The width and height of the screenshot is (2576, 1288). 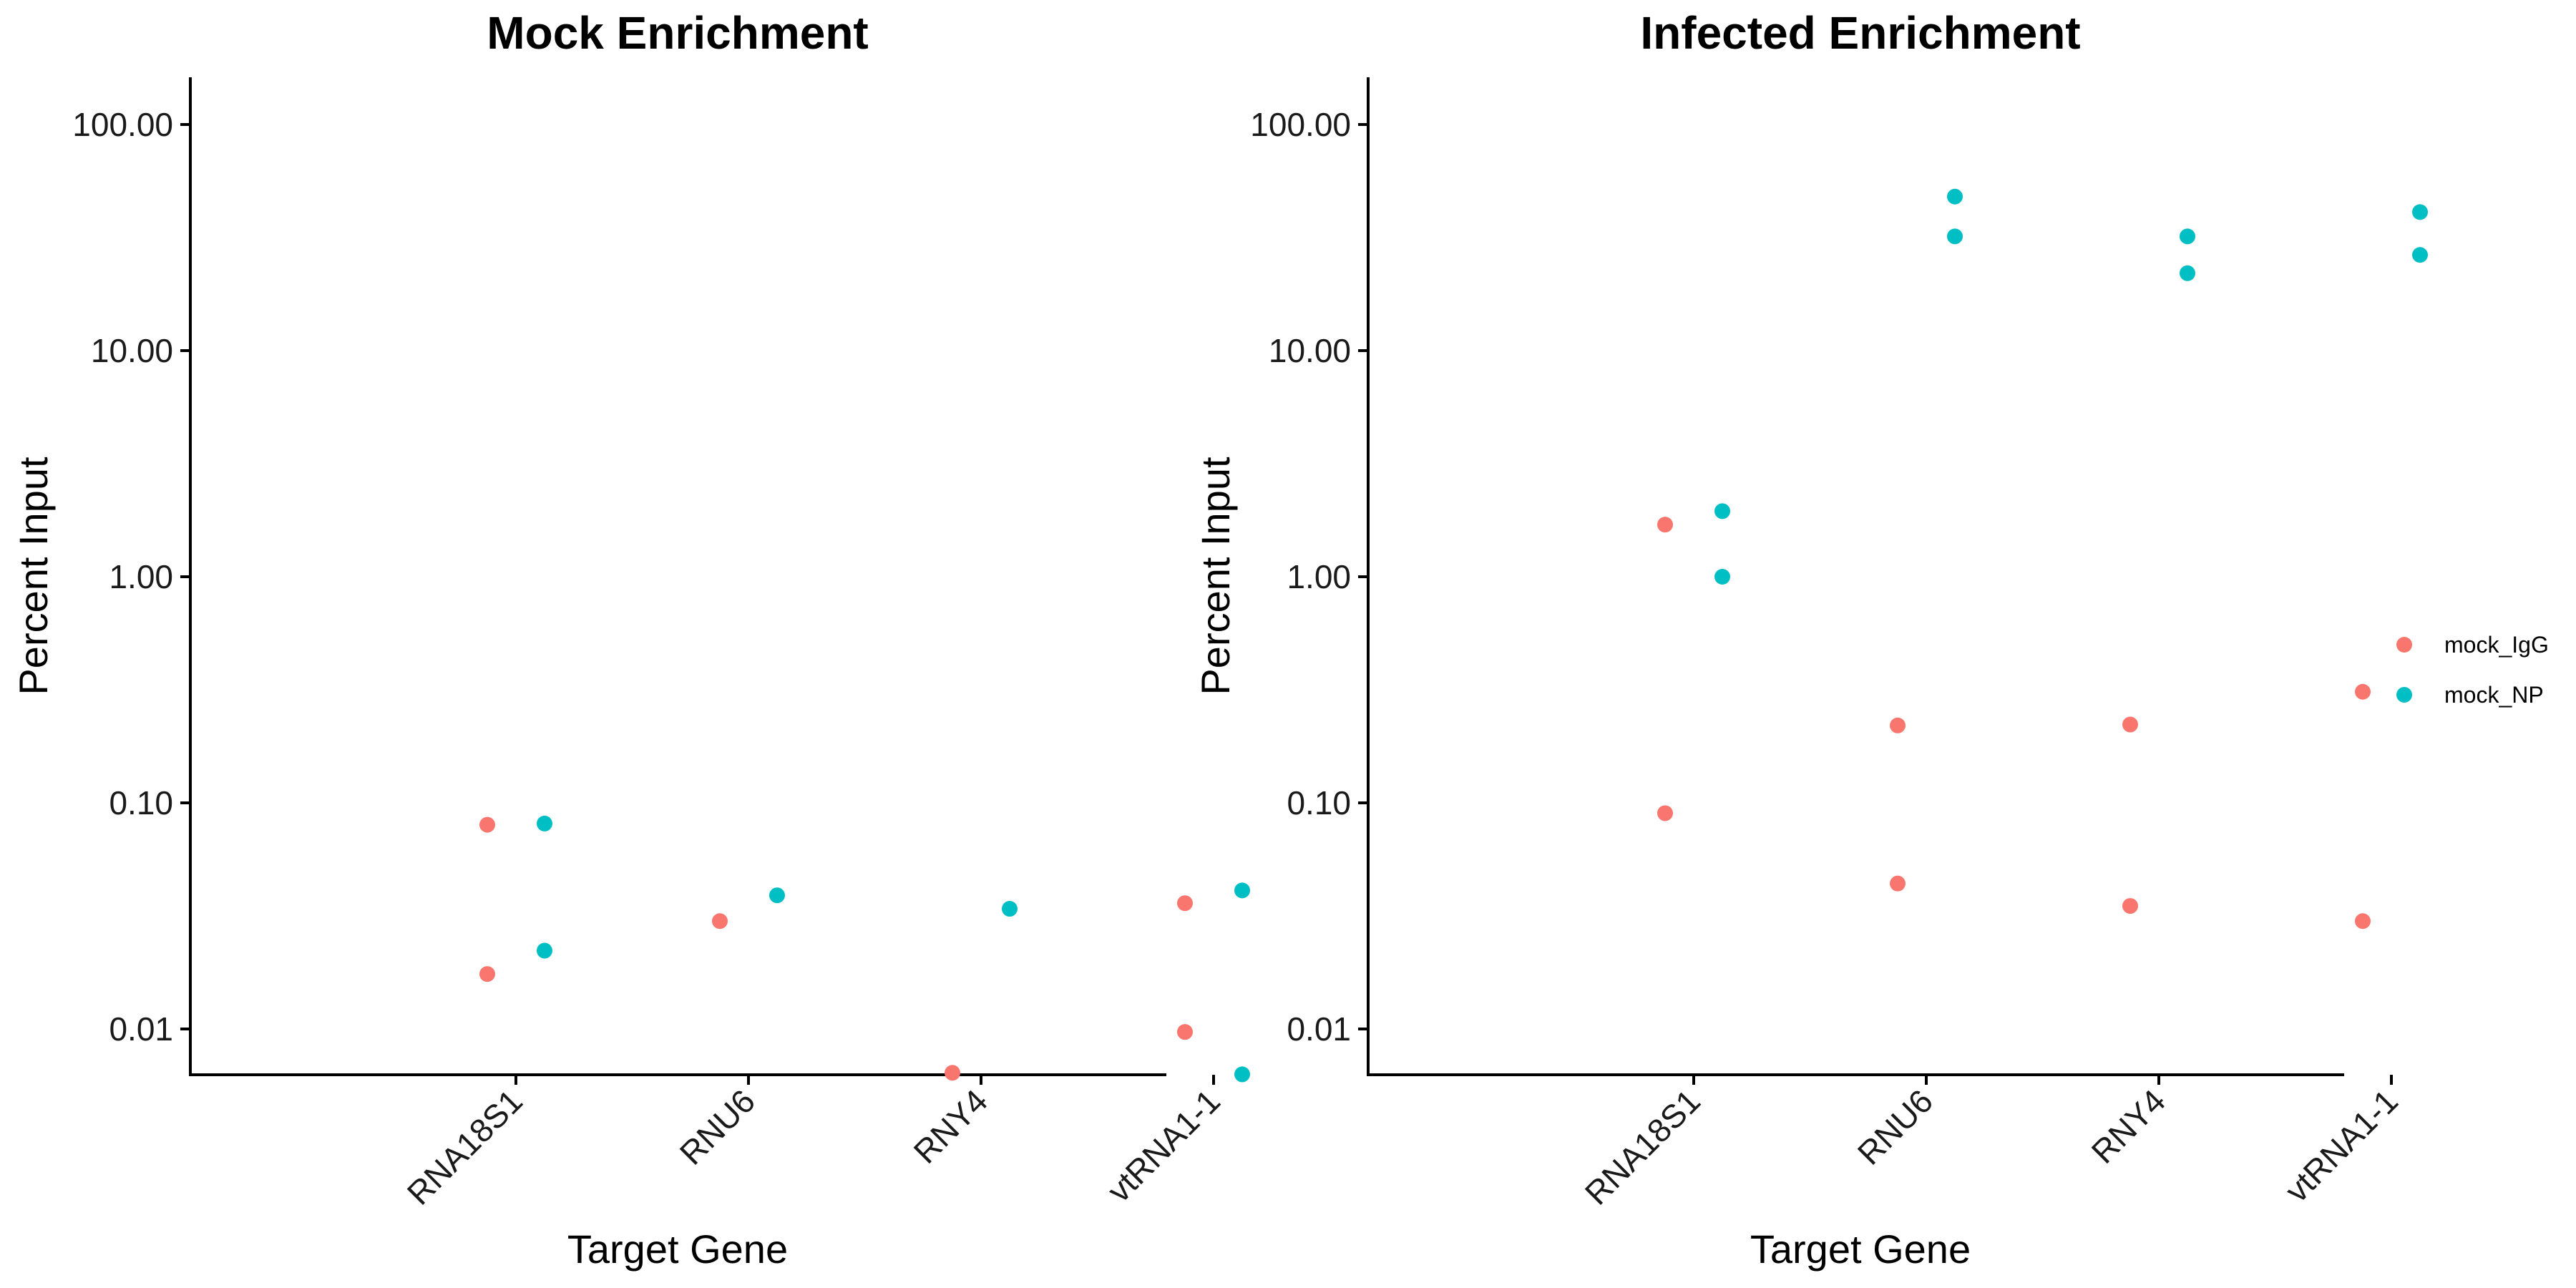 What do you see at coordinates (2472, 670) in the screenshot?
I see `legend: mock_IgG mock_NP` at bounding box center [2472, 670].